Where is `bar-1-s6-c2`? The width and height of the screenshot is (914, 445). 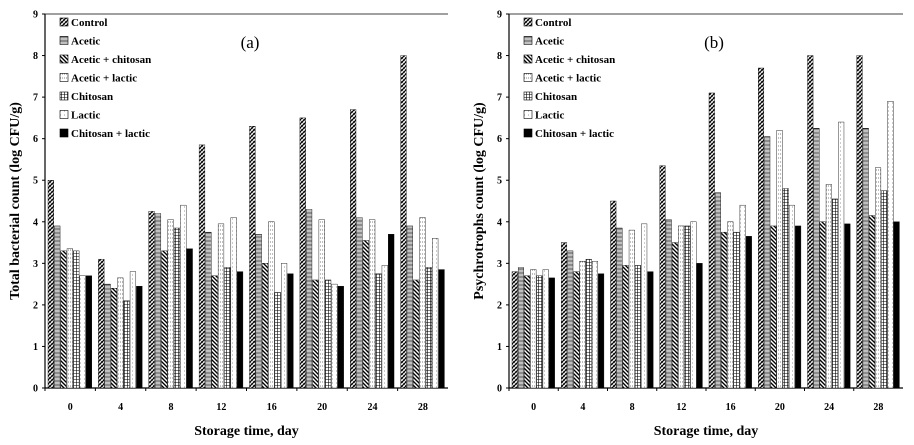
bar-1-s6-c2 is located at coordinates (189, 318).